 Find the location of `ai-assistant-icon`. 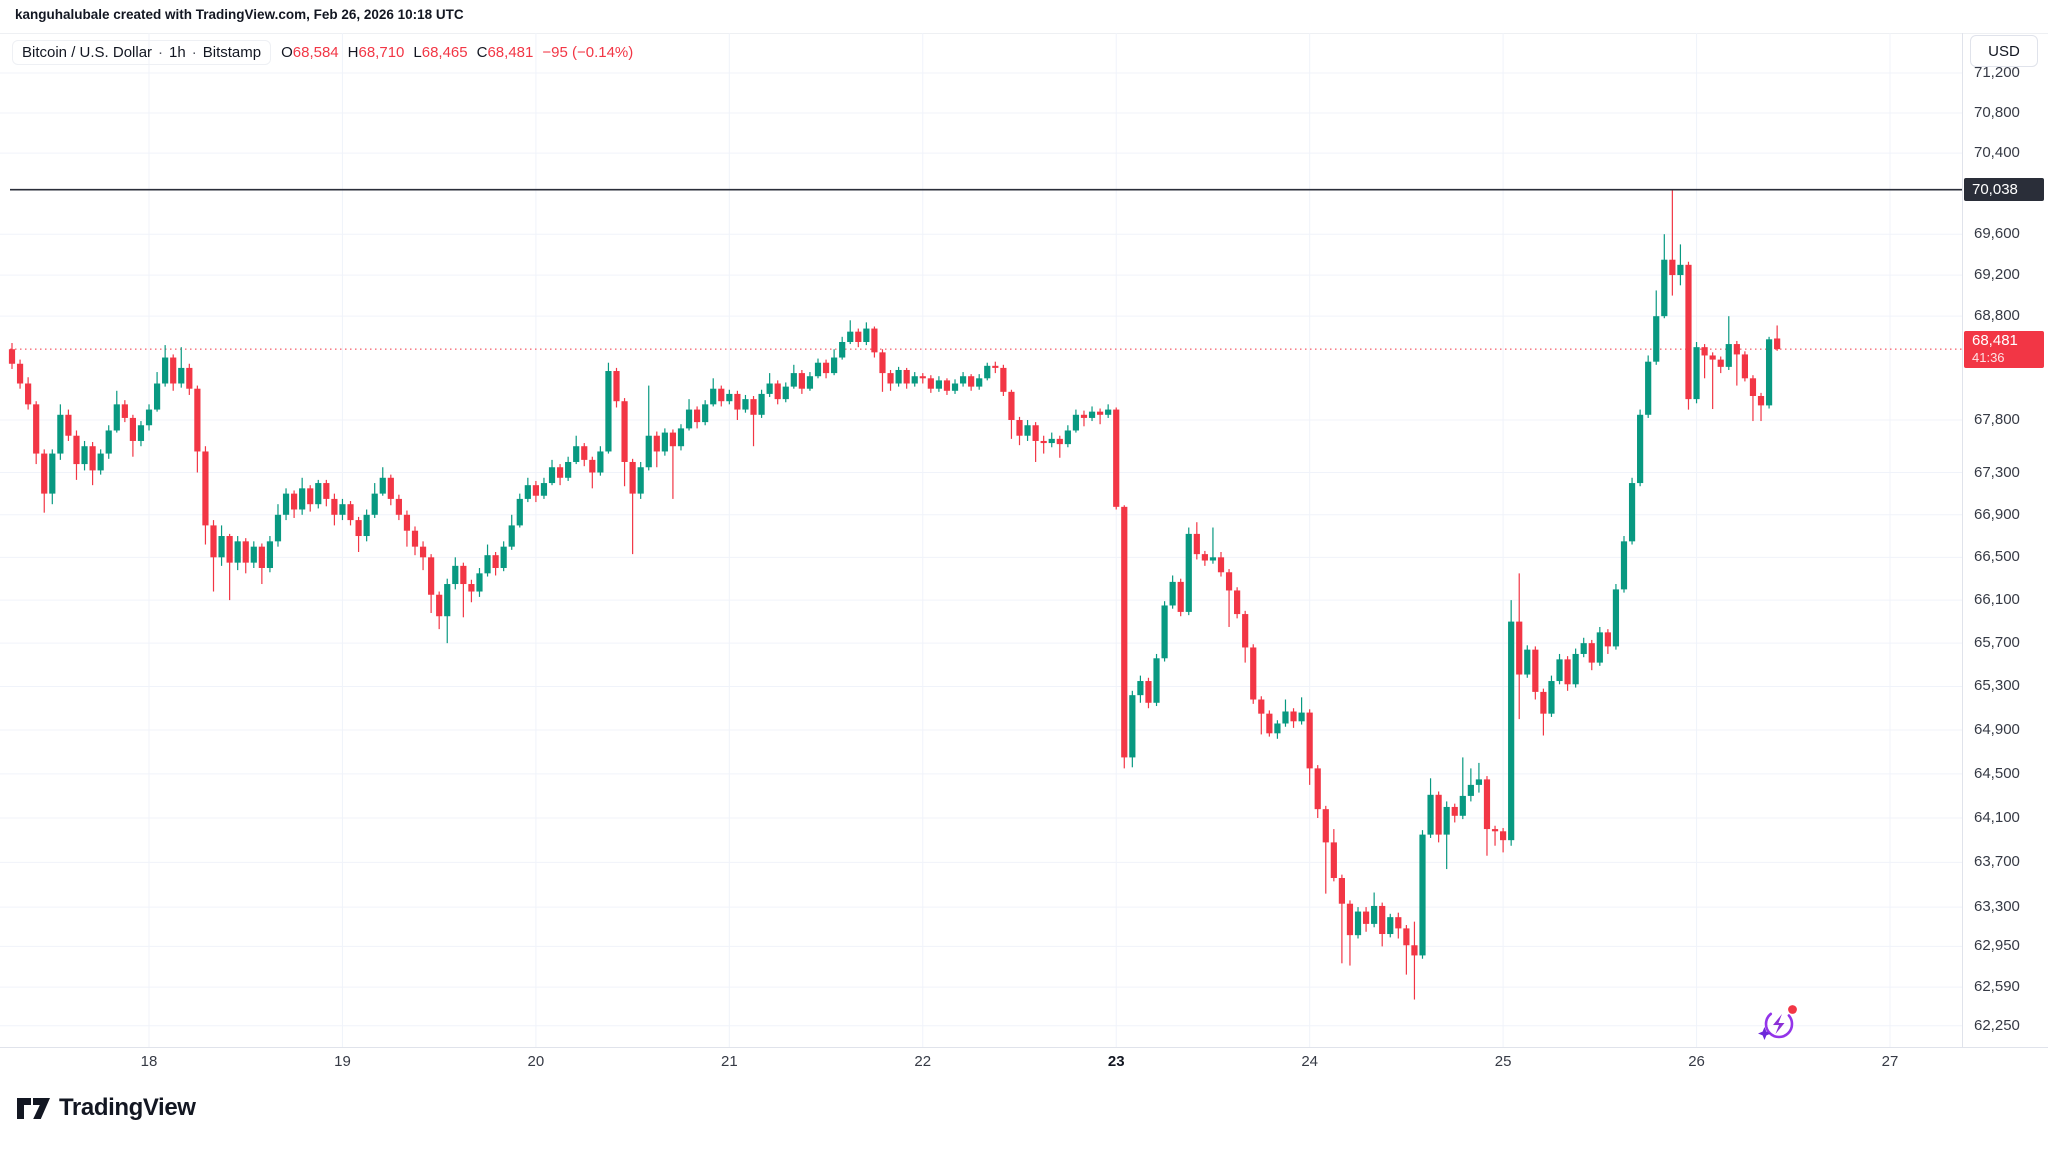

ai-assistant-icon is located at coordinates (1780, 1024).